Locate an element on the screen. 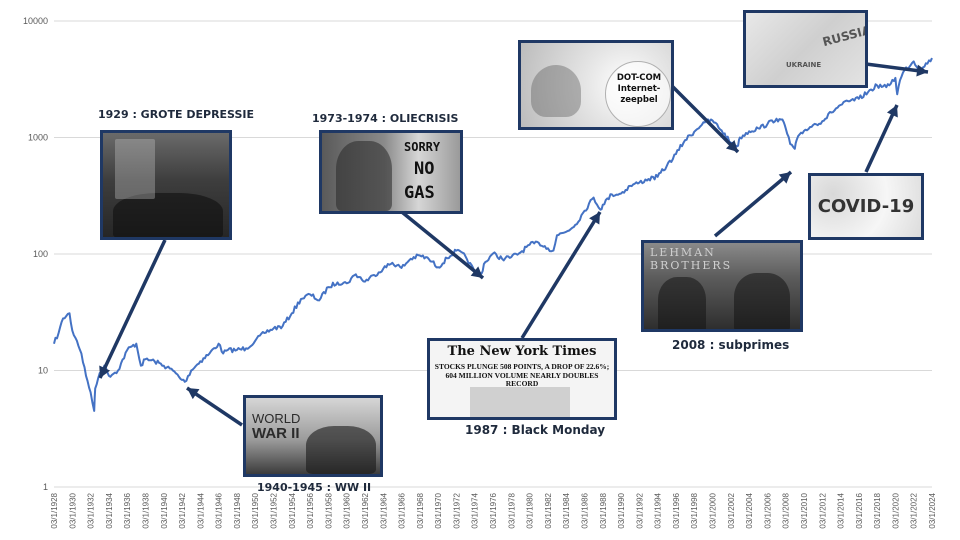 The width and height of the screenshot is (960, 540). x-tick-label: 03/1/1936 is located at coordinates (127, 510).